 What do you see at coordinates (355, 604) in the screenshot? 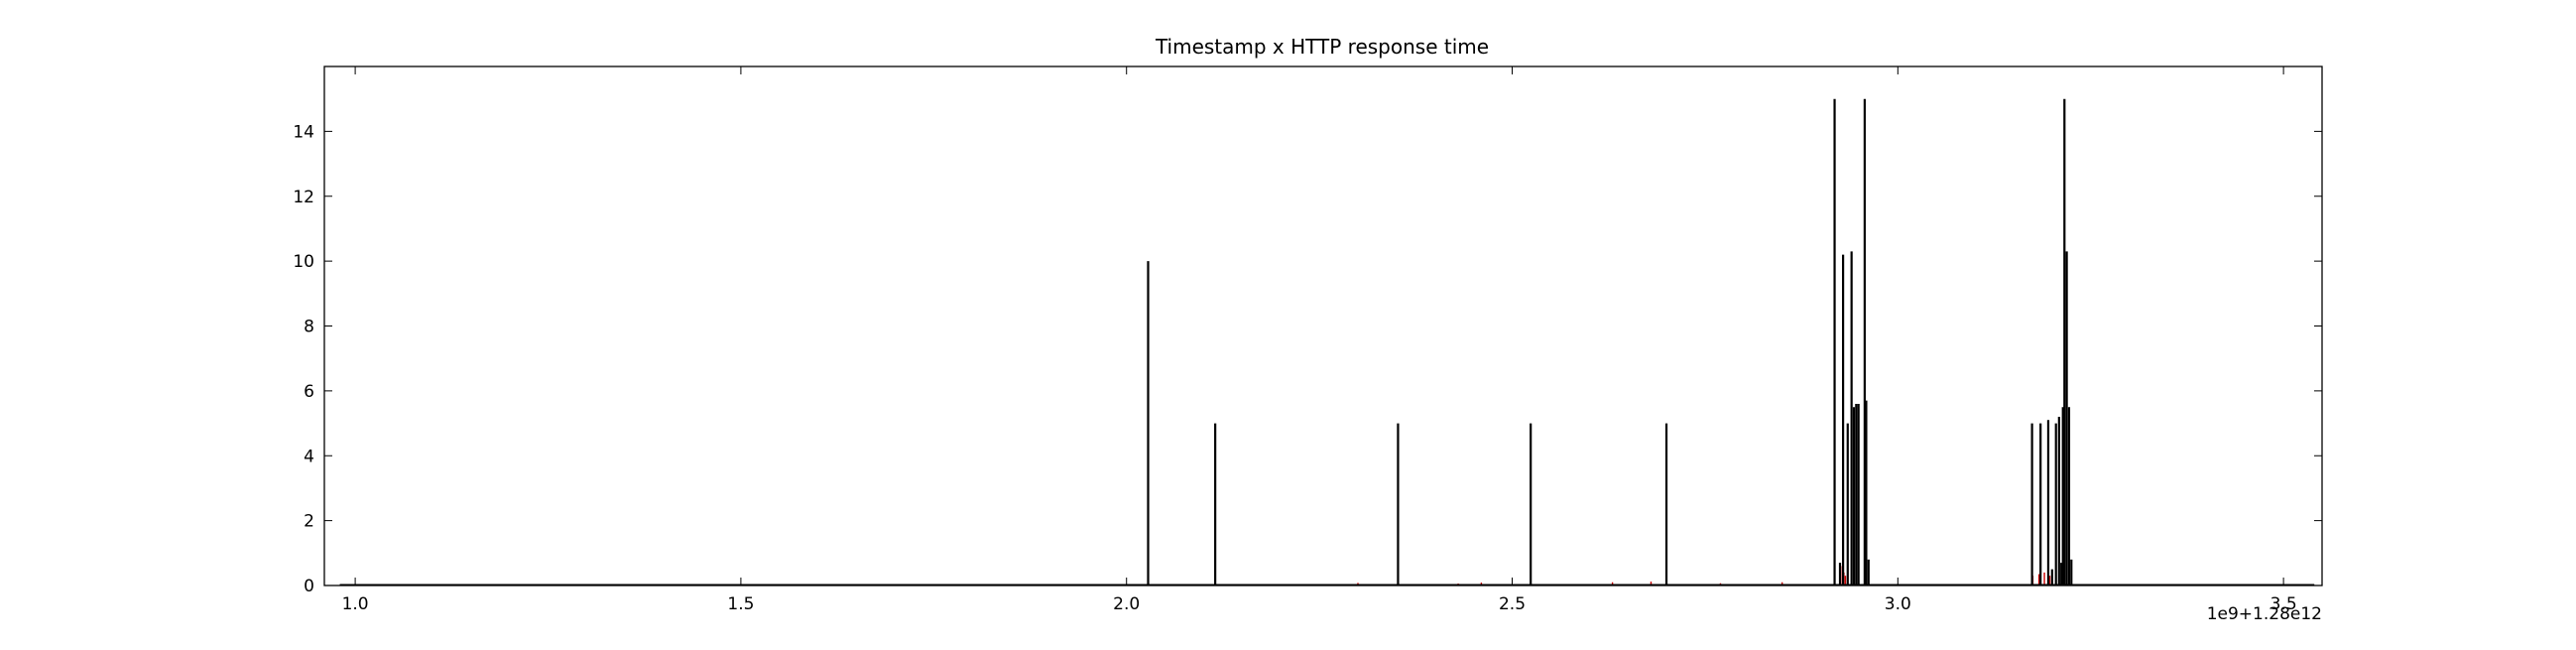
I see `x-tick-label: 1.0` at bounding box center [355, 604].